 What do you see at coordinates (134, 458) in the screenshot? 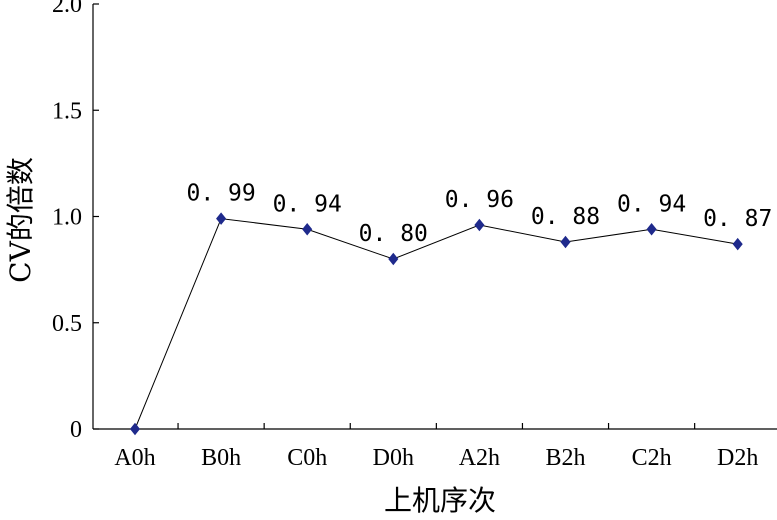
I see `x-tick-label: A0h` at bounding box center [134, 458].